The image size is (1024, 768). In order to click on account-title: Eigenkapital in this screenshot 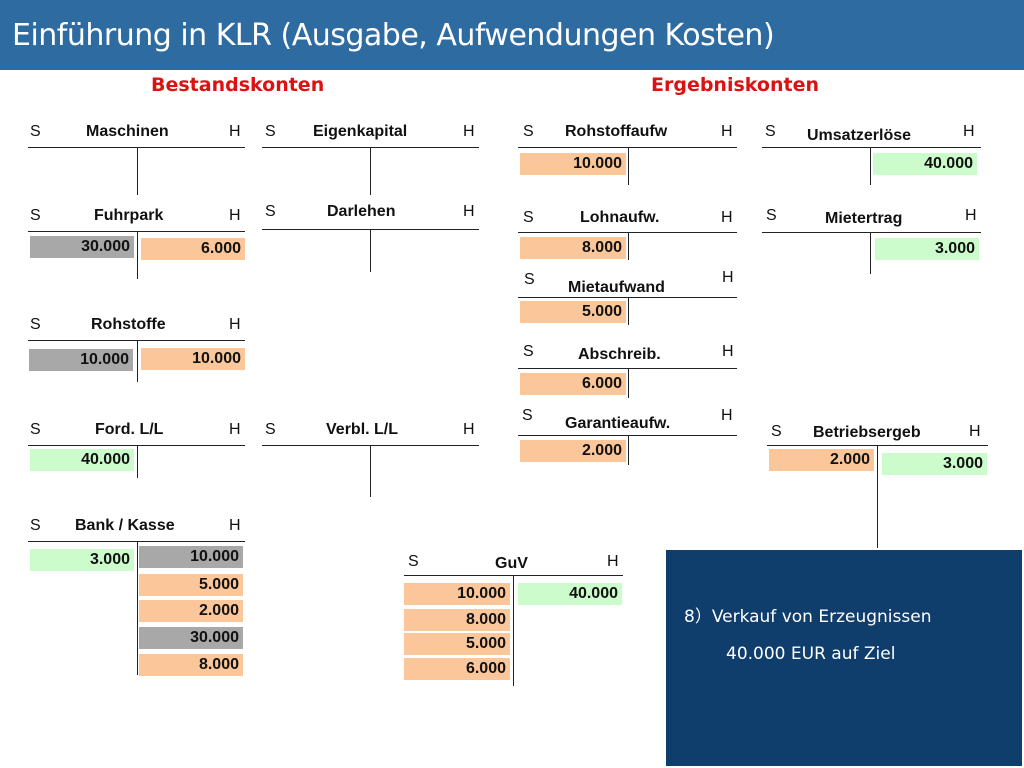, I will do `click(360, 131)`.